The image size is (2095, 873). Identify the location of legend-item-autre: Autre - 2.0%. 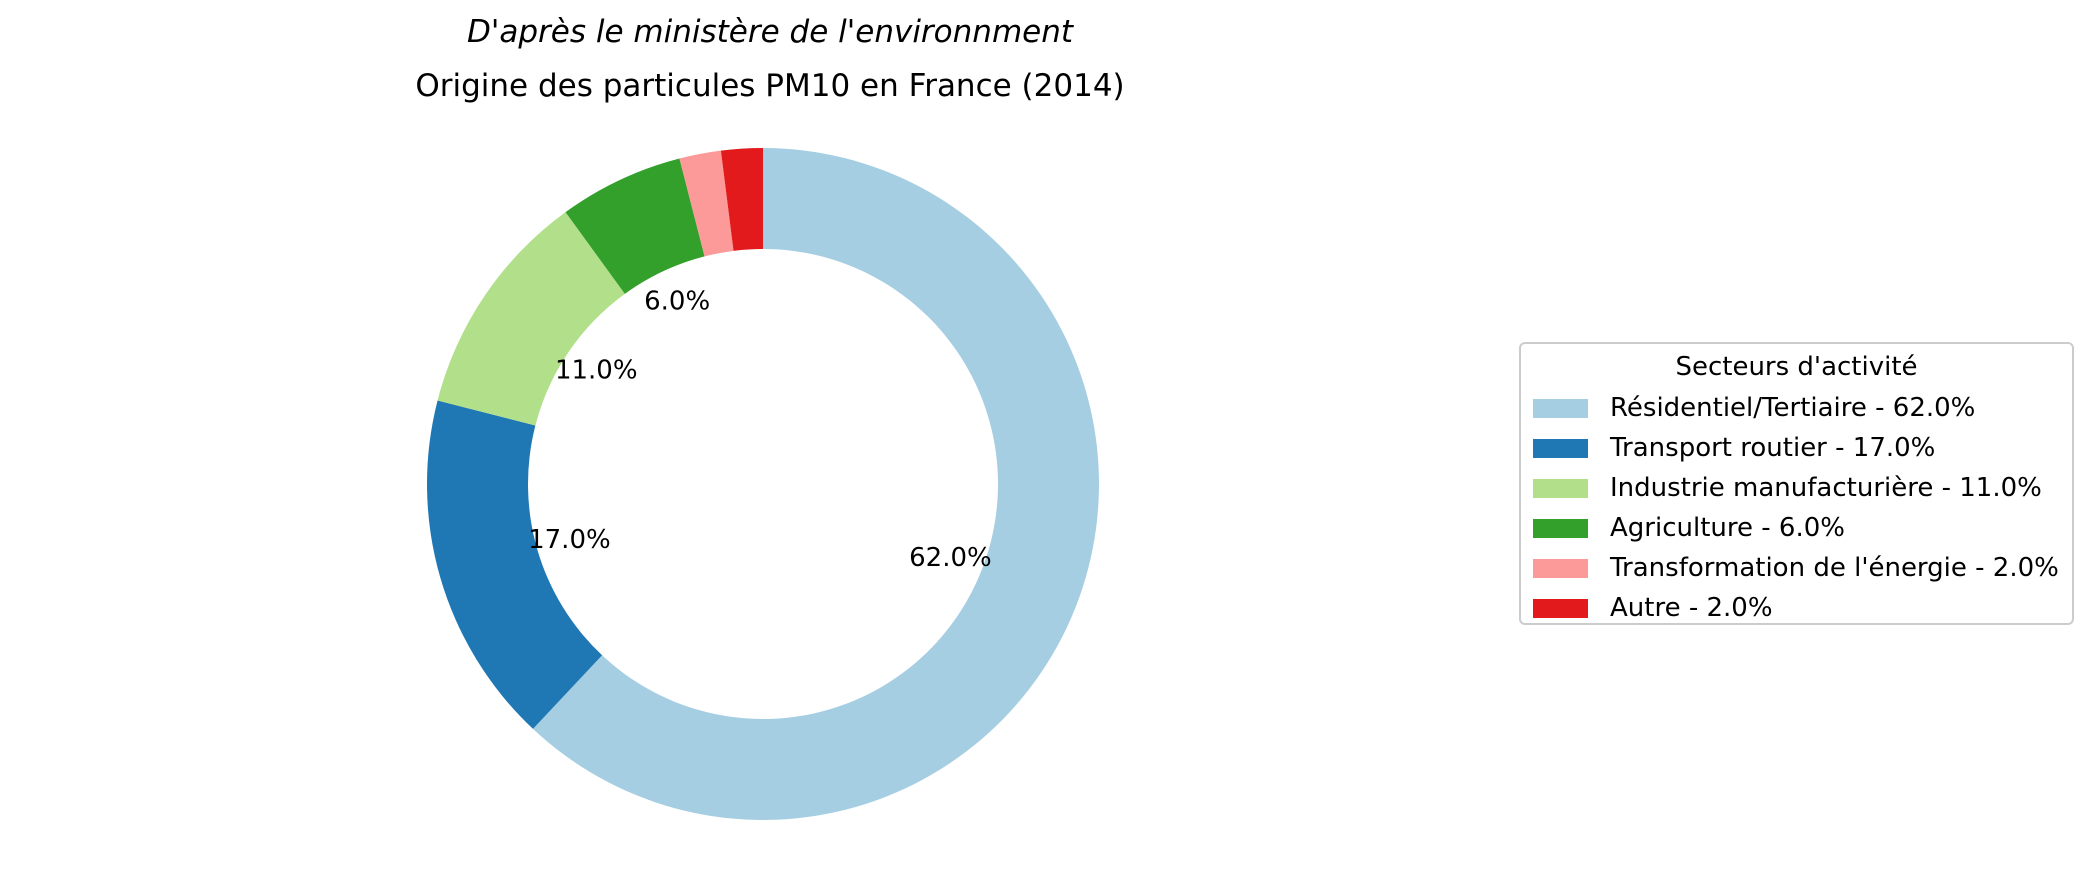
(1796, 608).